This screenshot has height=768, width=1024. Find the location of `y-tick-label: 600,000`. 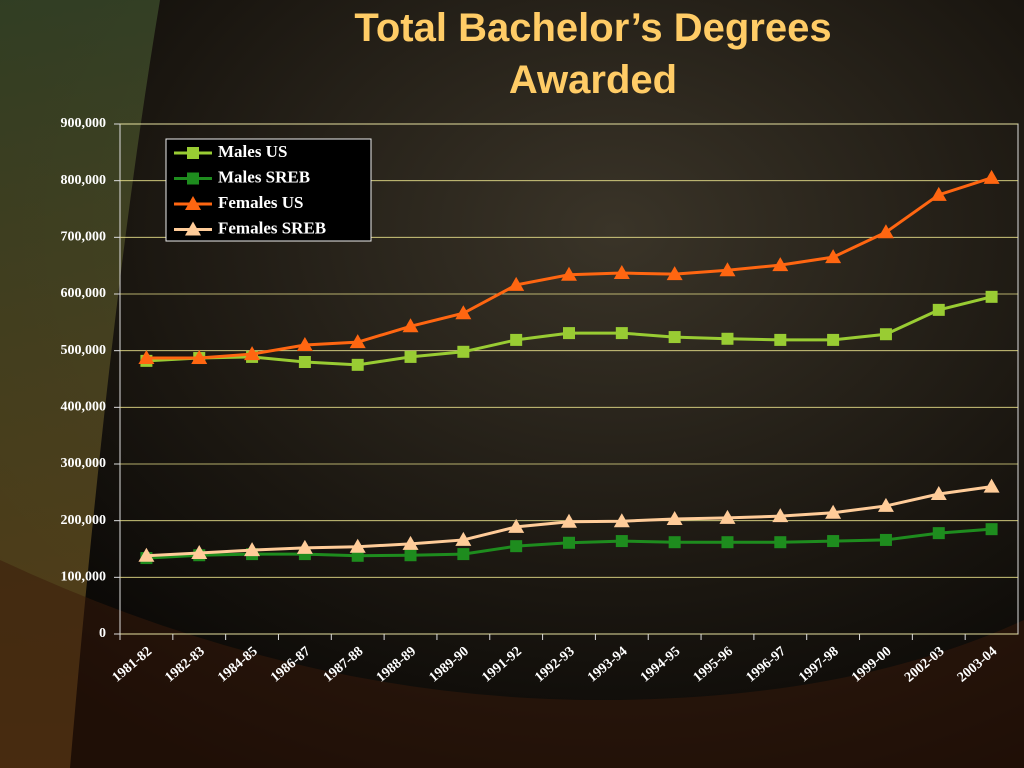

y-tick-label: 600,000 is located at coordinates (84, 293).